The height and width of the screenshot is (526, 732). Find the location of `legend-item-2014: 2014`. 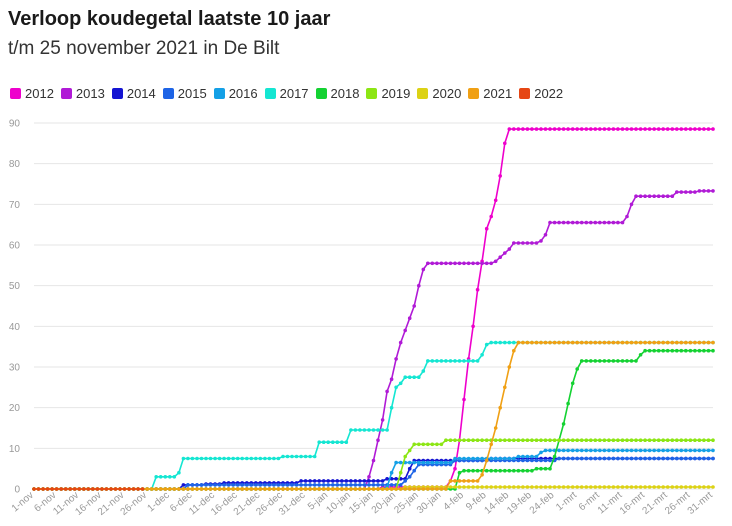

legend-item-2014: 2014 is located at coordinates (133, 93).